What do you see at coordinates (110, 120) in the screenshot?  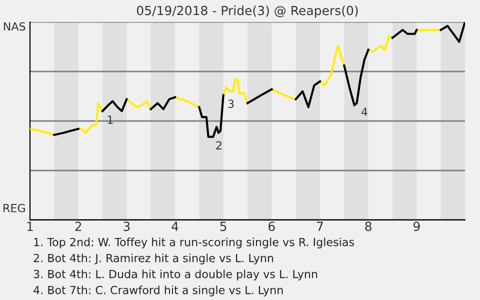 I see `annotation: 1` at bounding box center [110, 120].